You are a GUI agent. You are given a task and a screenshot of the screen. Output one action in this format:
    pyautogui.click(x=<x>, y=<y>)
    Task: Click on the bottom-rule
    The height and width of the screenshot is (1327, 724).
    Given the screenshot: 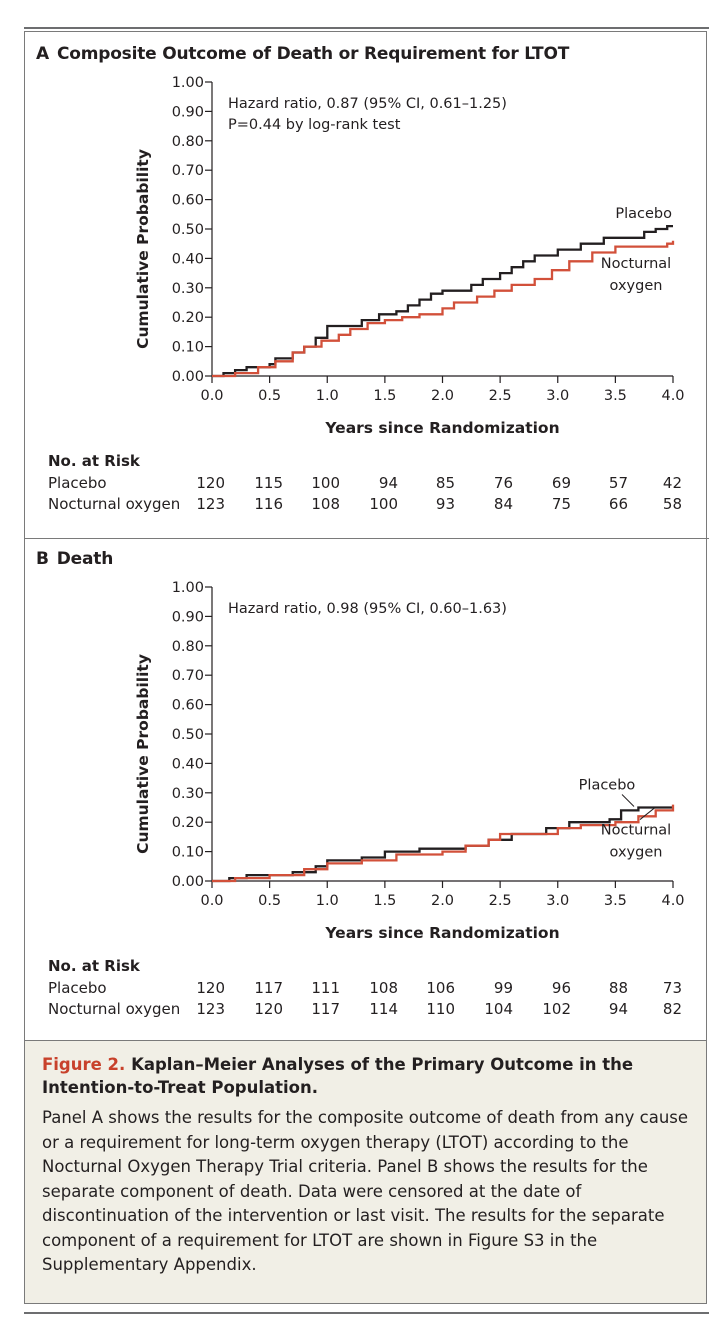 What is the action you would take?
    pyautogui.click(x=366, y=1313)
    